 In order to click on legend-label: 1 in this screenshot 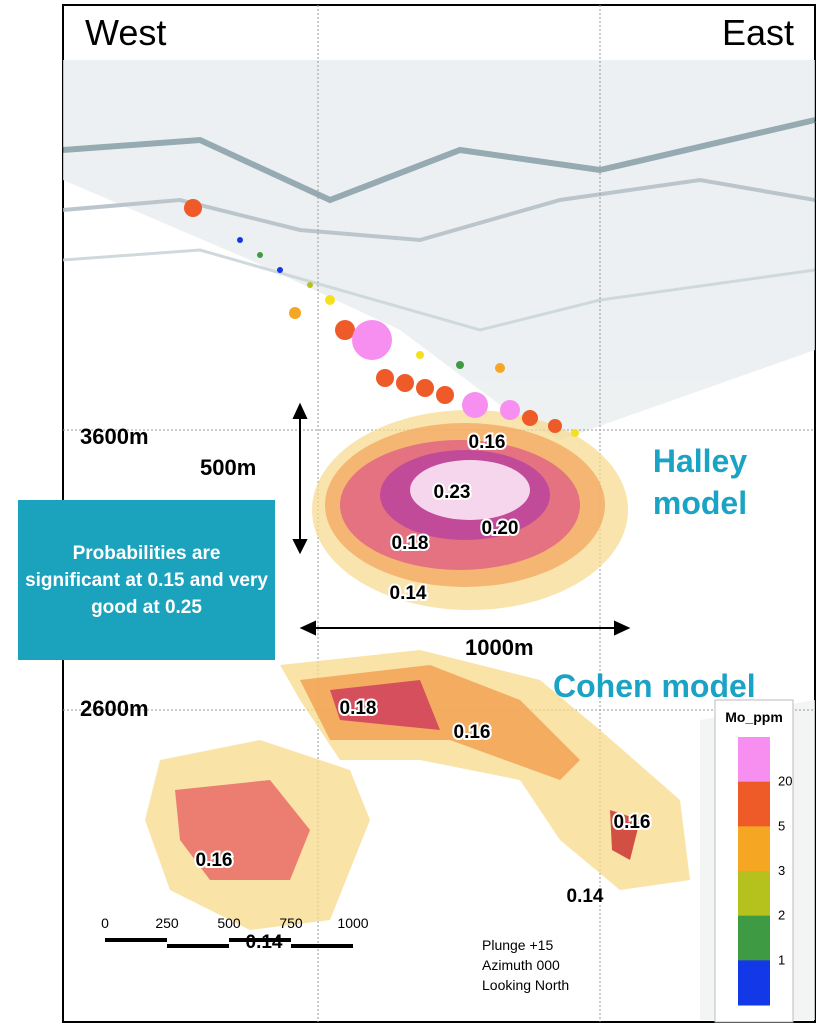, I will do `click(781, 959)`.